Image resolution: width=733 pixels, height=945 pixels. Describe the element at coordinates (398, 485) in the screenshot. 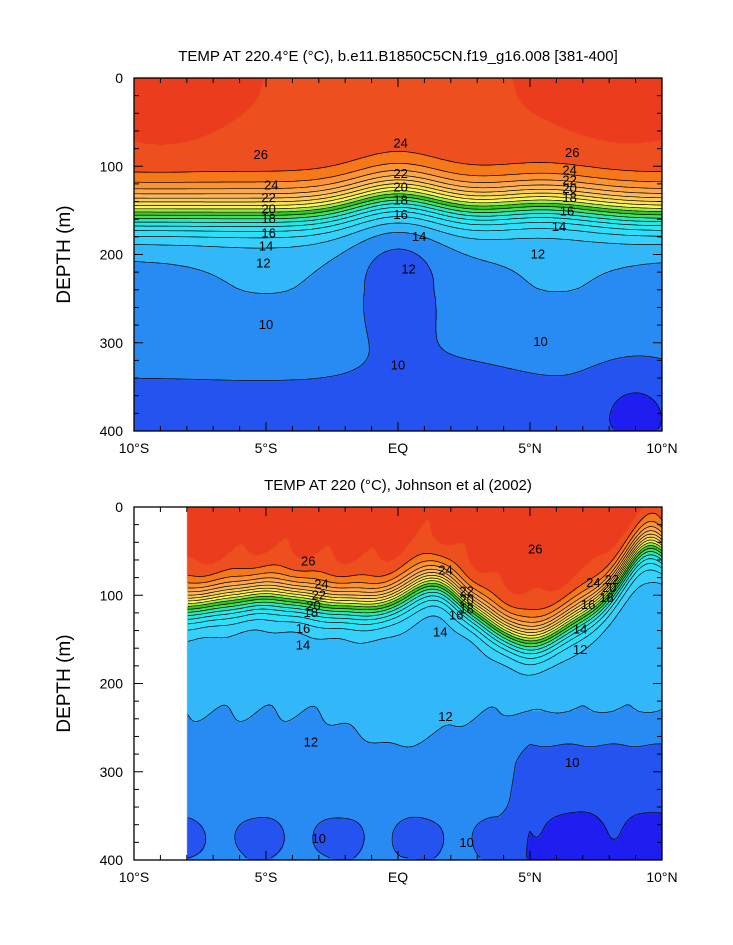

I see `chart-title: TEMP AT 220 (°C), Johnson et al (2002)` at that location.